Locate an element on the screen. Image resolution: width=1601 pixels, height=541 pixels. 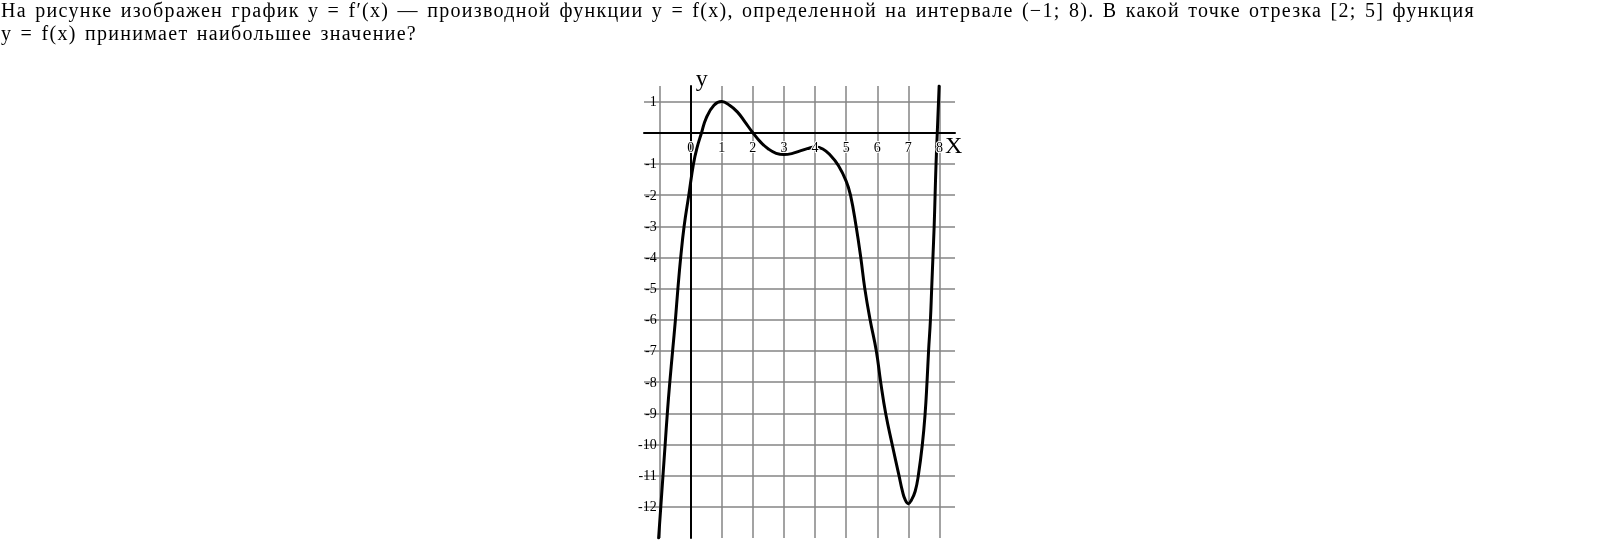
x-tick-label: 2 is located at coordinates (753, 148).